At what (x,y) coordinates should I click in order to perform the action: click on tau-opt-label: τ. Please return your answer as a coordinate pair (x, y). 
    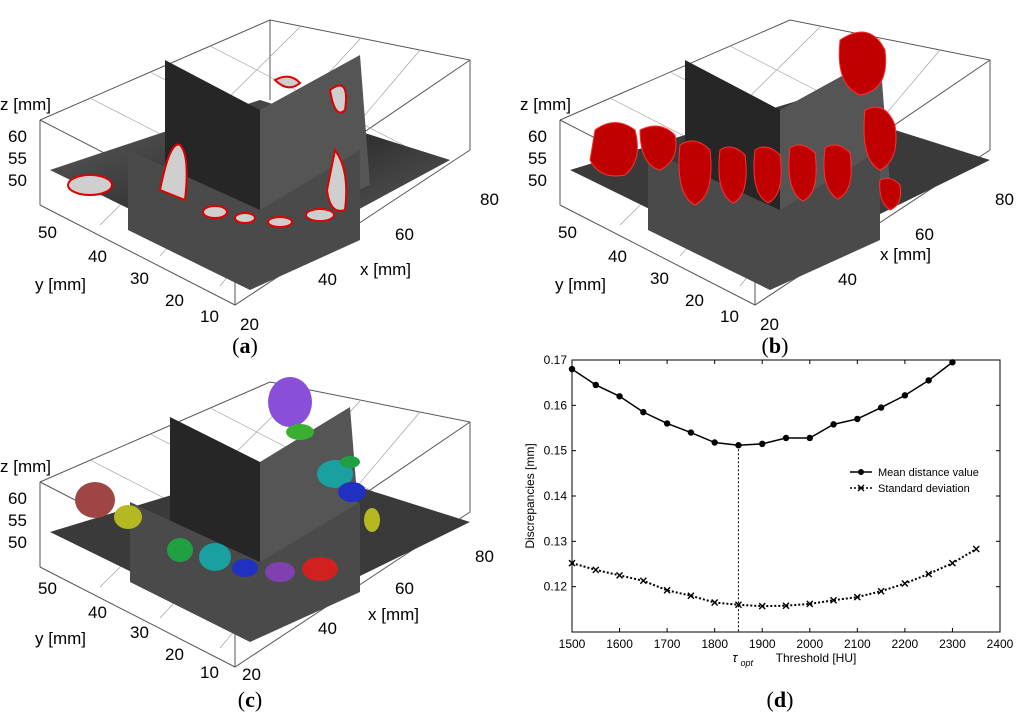
    Looking at the image, I should click on (735, 657).